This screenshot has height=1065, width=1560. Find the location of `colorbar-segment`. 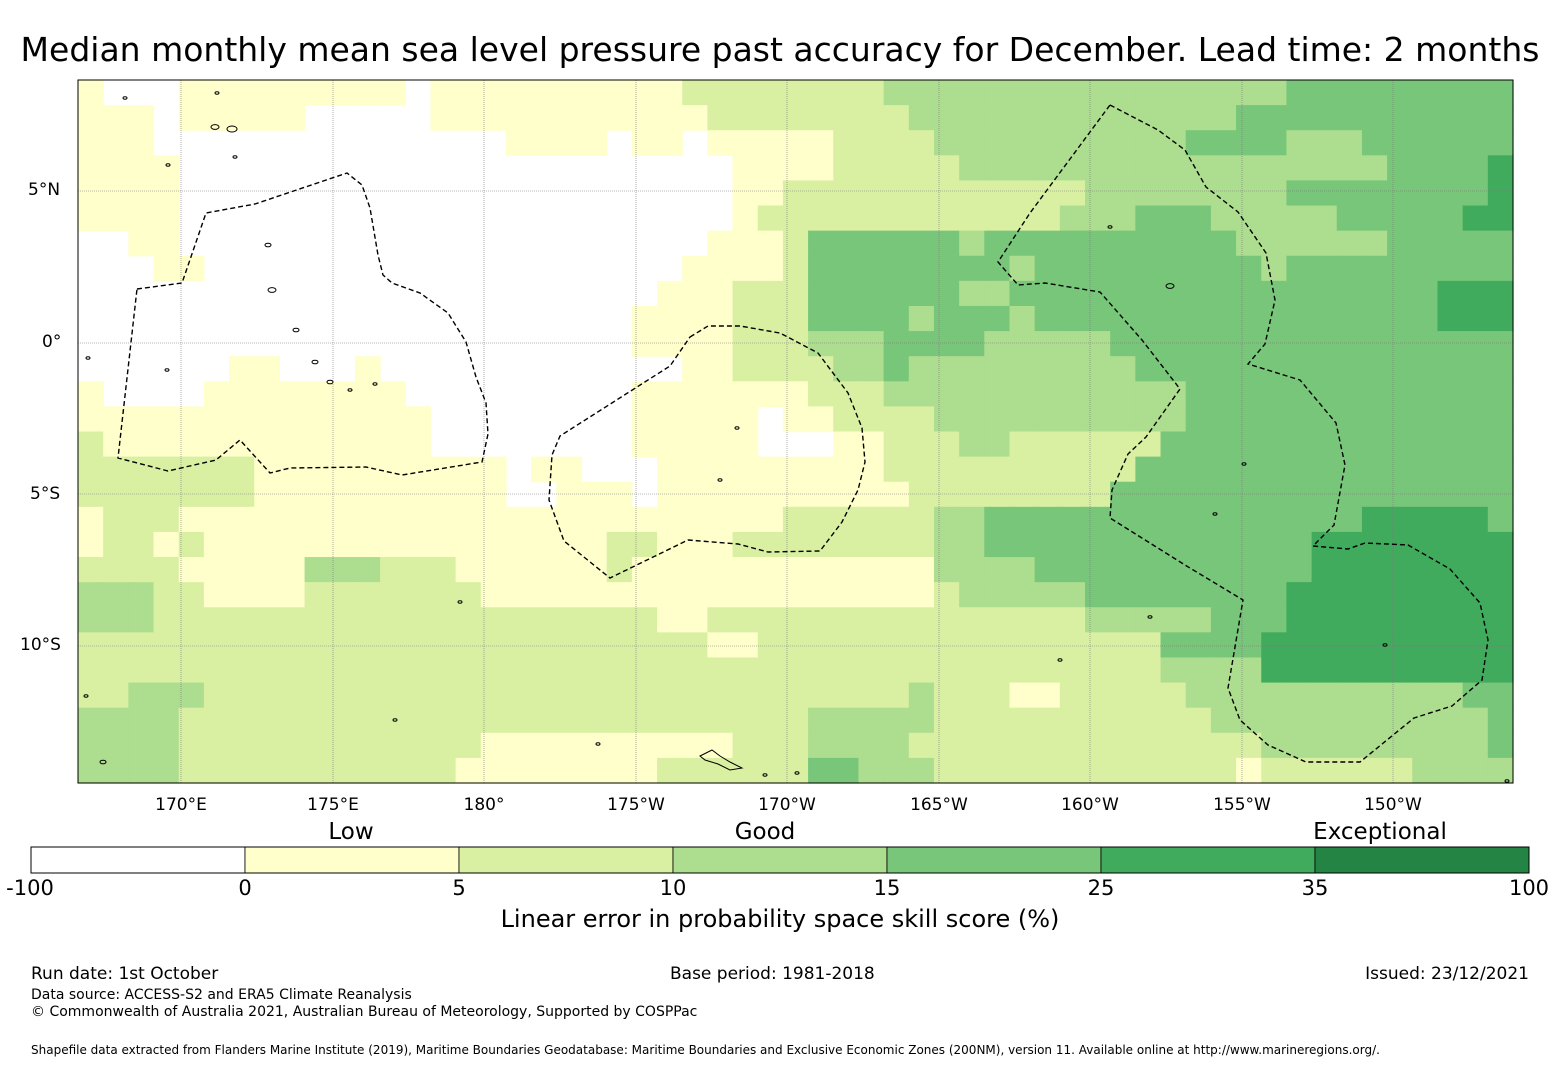

colorbar-segment is located at coordinates (994, 860).